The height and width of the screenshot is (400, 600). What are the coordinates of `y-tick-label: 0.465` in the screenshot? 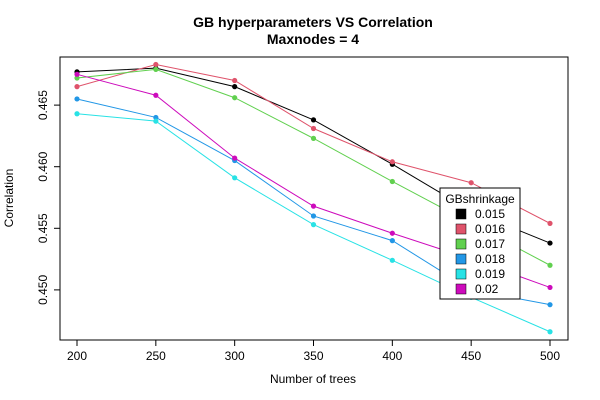 It's located at (43, 105).